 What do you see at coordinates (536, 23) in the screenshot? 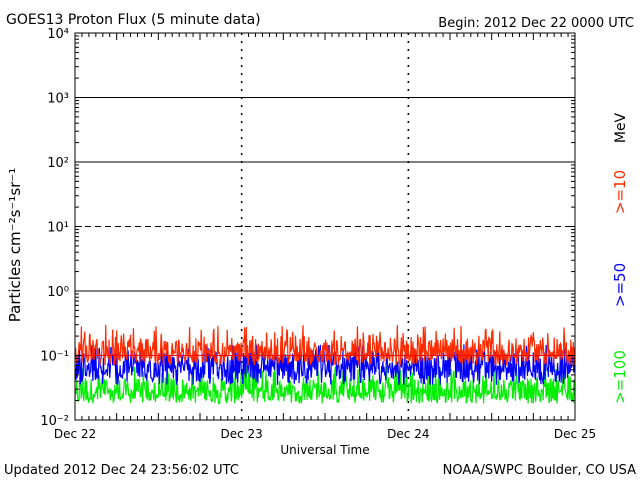
I see `begin-time: Begin: 2012 Dec 22 0000 UTC` at bounding box center [536, 23].